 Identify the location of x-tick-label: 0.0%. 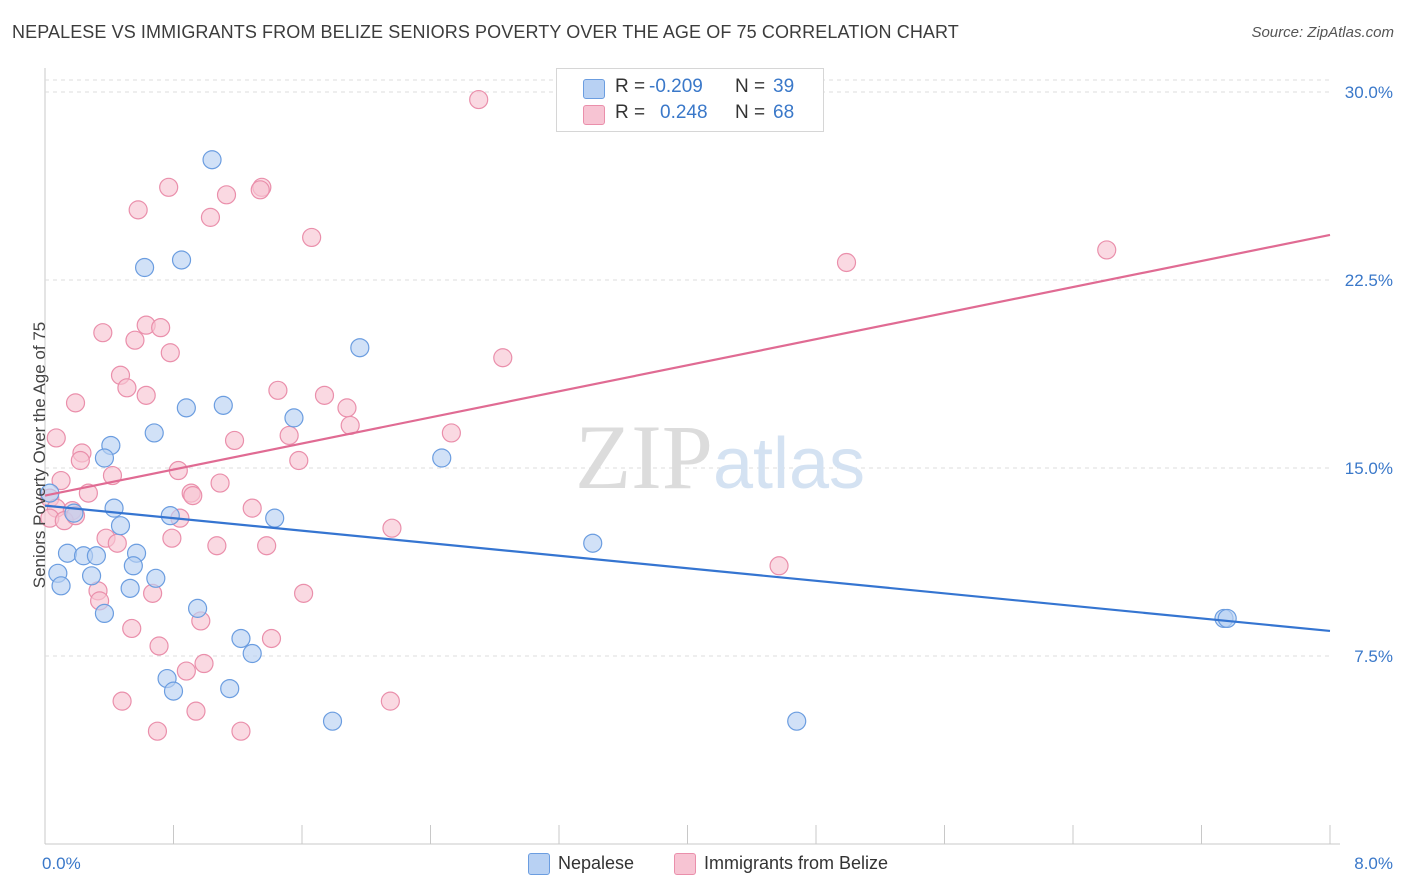
(61, 863).